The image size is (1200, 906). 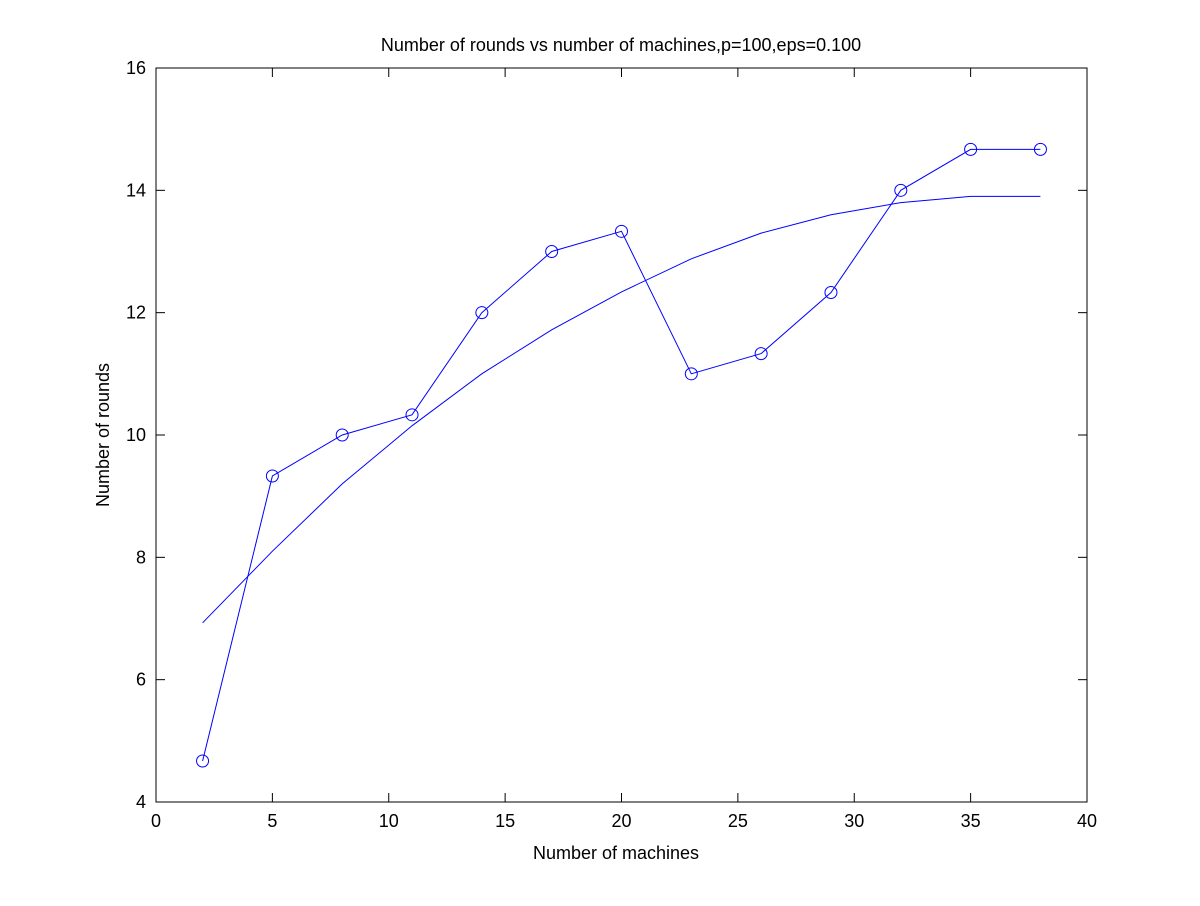 What do you see at coordinates (136, 68) in the screenshot?
I see `y-tick-label: 16` at bounding box center [136, 68].